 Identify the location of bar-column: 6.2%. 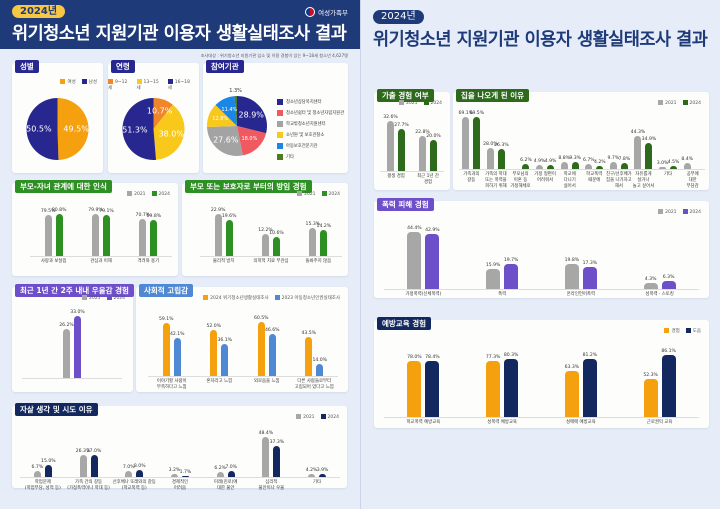
(526, 139).